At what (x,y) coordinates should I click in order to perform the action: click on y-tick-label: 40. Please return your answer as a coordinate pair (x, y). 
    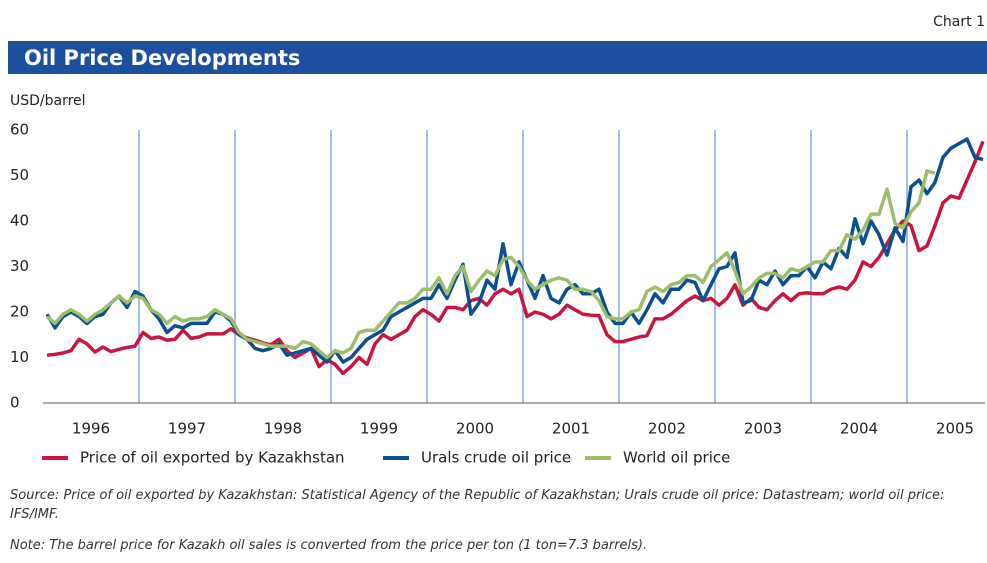
    Looking at the image, I should click on (19, 221).